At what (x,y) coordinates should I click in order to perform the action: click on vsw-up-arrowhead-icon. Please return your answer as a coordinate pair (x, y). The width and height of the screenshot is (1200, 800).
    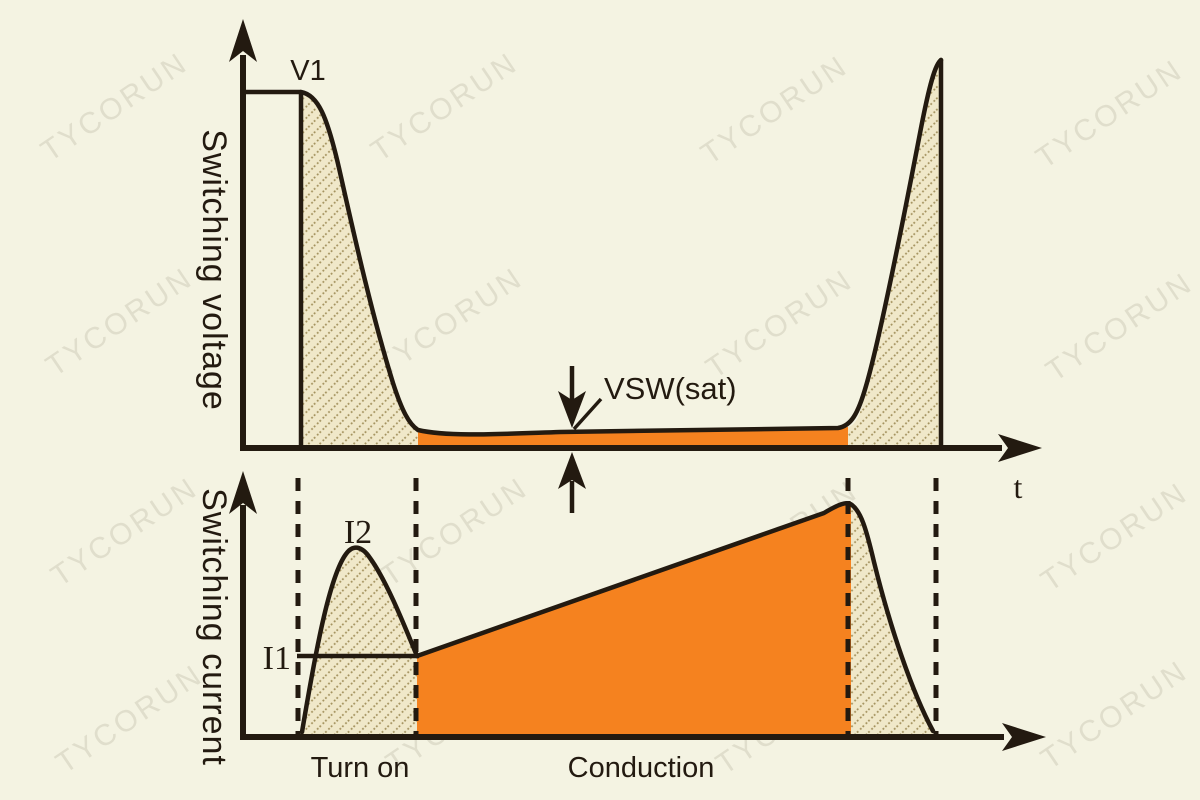
    Looking at the image, I should click on (572, 470).